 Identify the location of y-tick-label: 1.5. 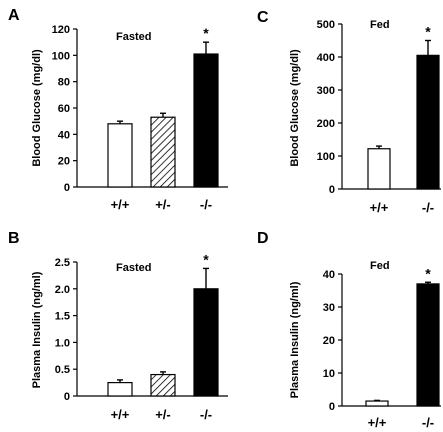
(62, 317).